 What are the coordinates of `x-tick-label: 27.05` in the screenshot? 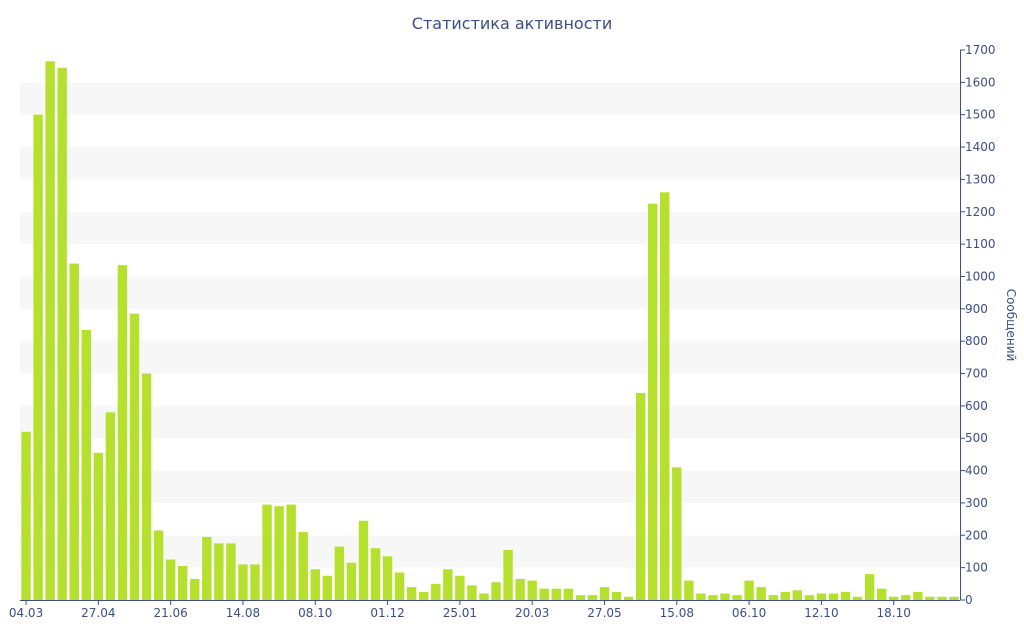 It's located at (604, 613).